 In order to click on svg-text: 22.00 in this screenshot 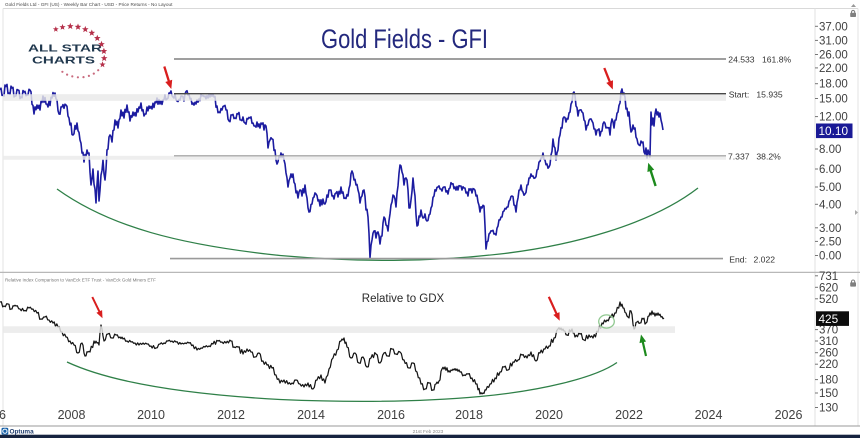, I will do `click(833, 69)`.